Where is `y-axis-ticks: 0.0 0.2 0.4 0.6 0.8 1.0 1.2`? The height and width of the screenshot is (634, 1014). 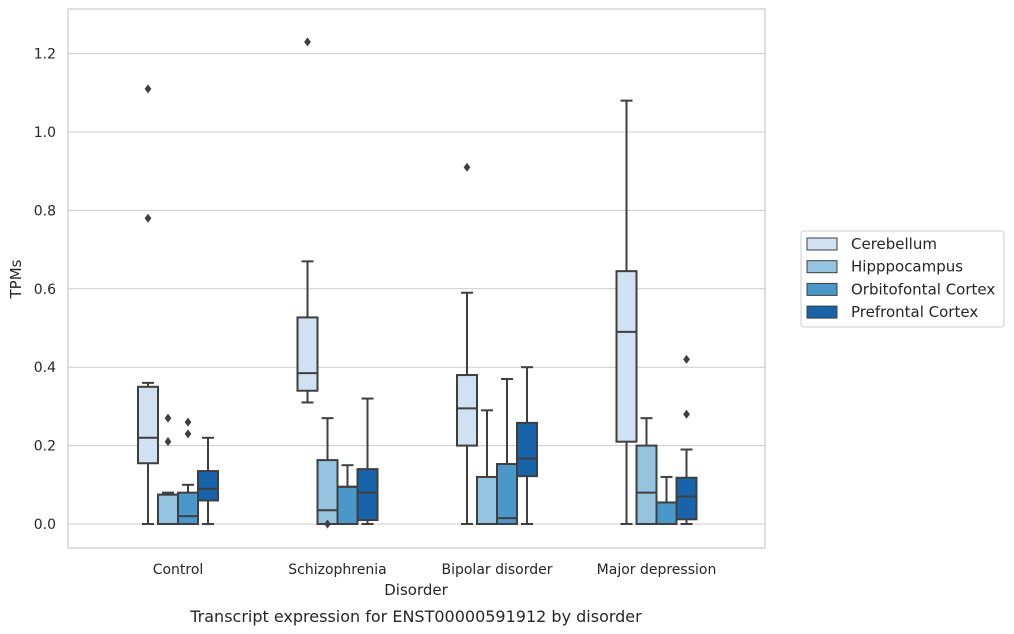
y-axis-ticks: 0.0 0.2 0.4 0.6 0.8 1.0 1.2 is located at coordinates (45, 290).